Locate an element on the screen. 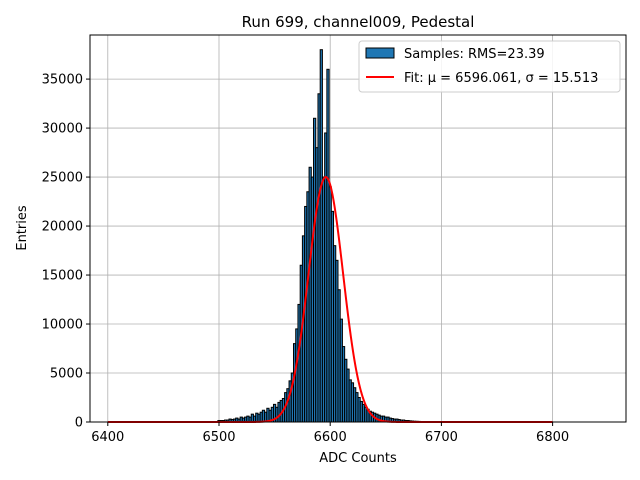 The width and height of the screenshot is (640, 480). legend-box is located at coordinates (489, 66).